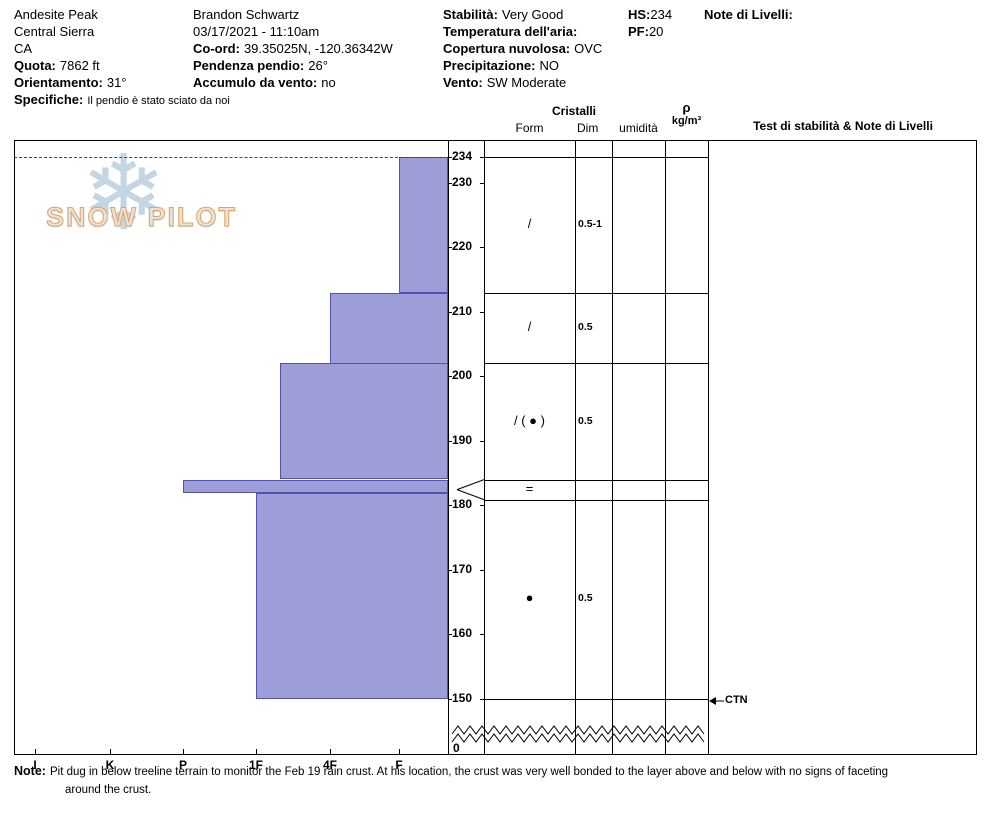  I want to click on depth-tick-label: 190, so click(462, 440).